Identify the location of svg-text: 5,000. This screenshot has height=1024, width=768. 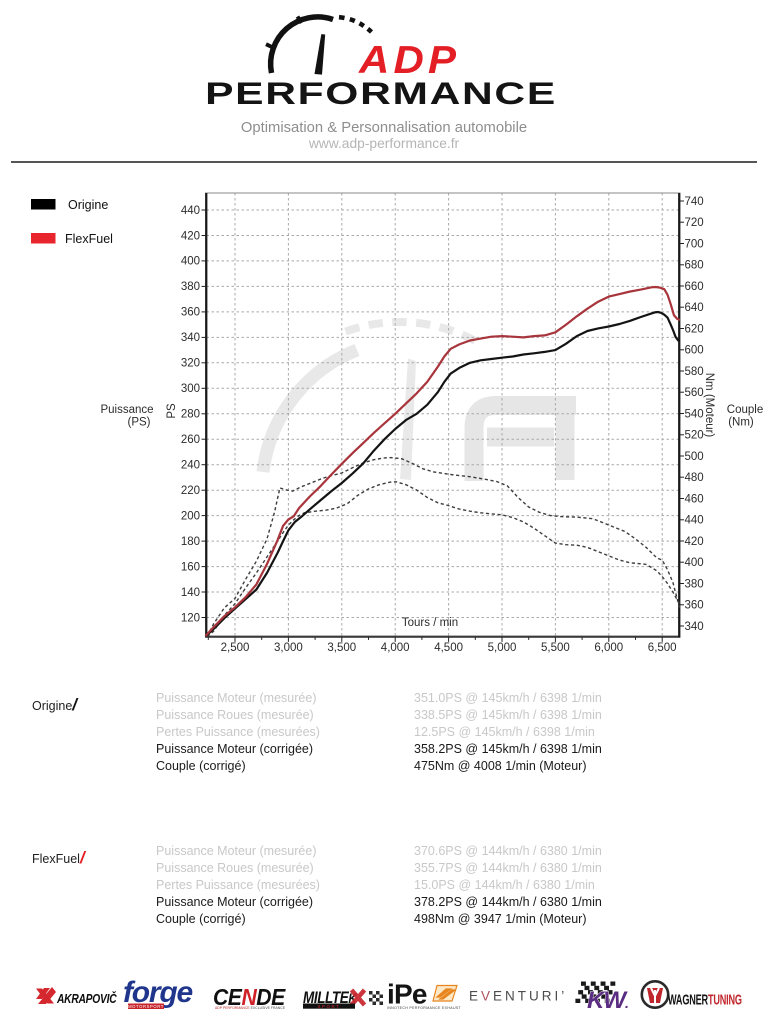
(502, 648).